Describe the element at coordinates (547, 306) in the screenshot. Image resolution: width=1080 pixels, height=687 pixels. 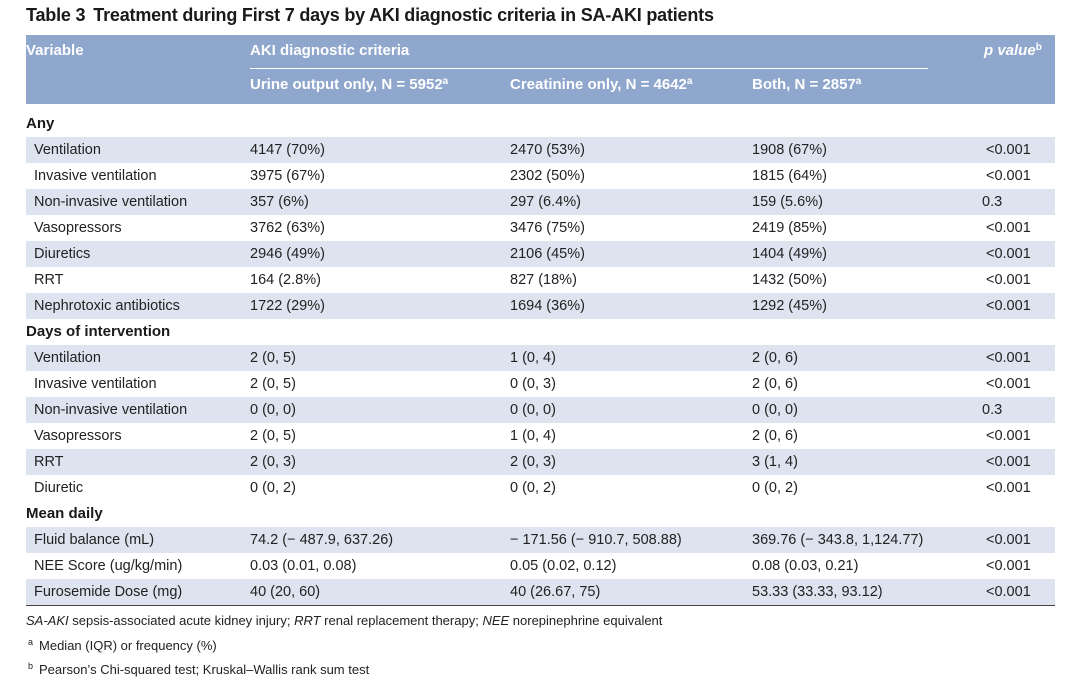
I see `table-cell: 1694 (36%)` at that location.